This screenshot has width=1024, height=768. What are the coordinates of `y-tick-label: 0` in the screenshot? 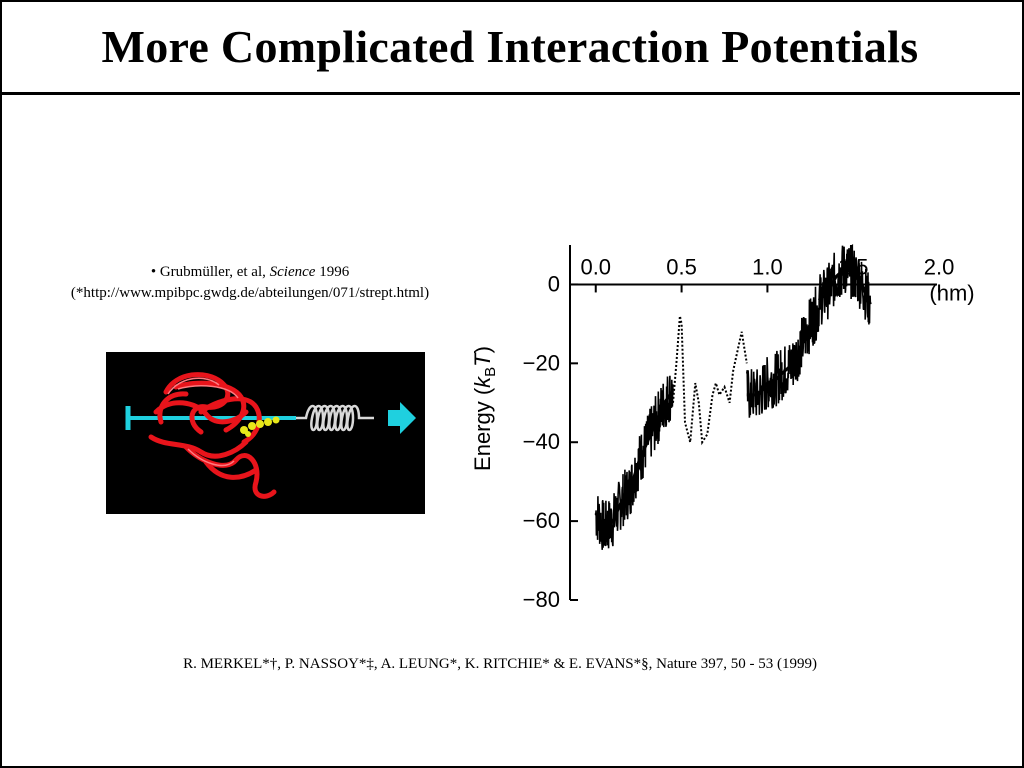 It's located at (554, 283).